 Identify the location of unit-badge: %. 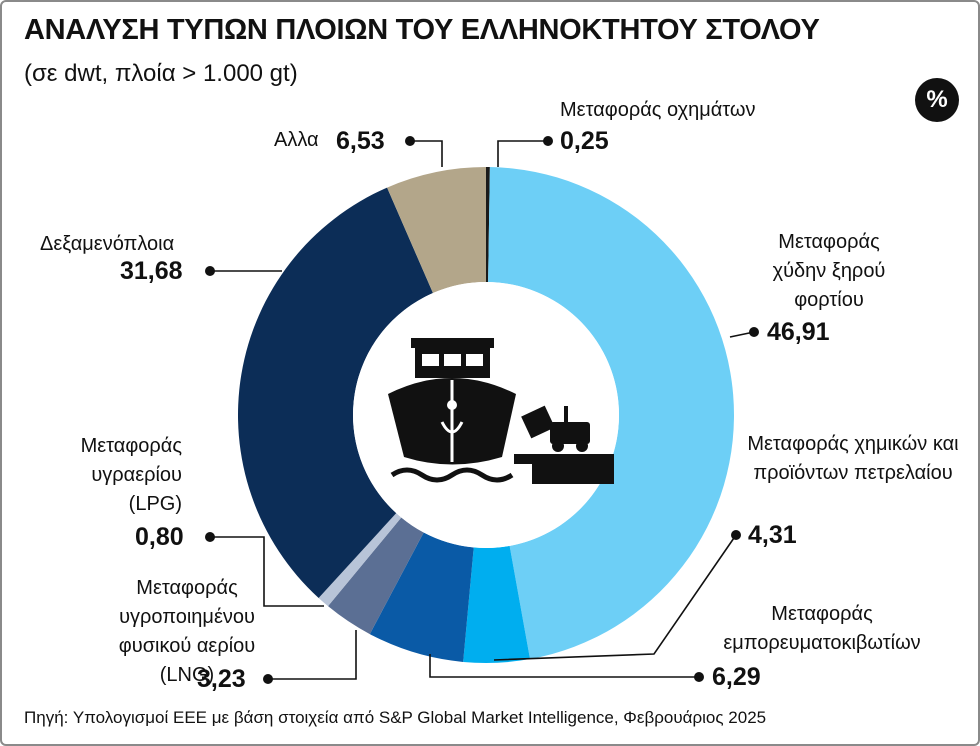
(937, 100).